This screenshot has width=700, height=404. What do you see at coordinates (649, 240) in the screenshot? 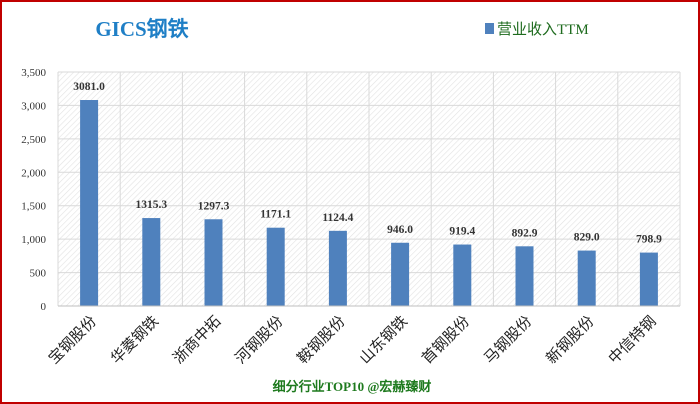
I see `data-label: 798.9` at bounding box center [649, 240].